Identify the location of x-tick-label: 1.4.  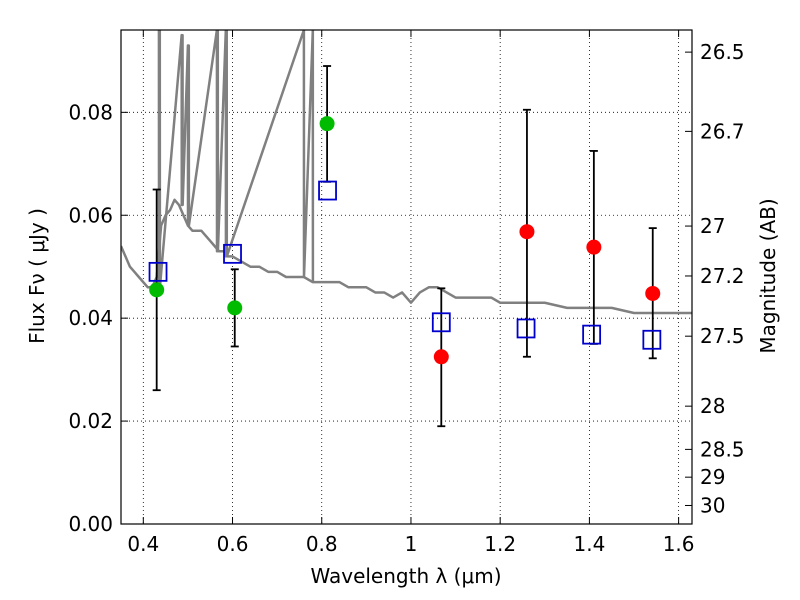
(589, 544).